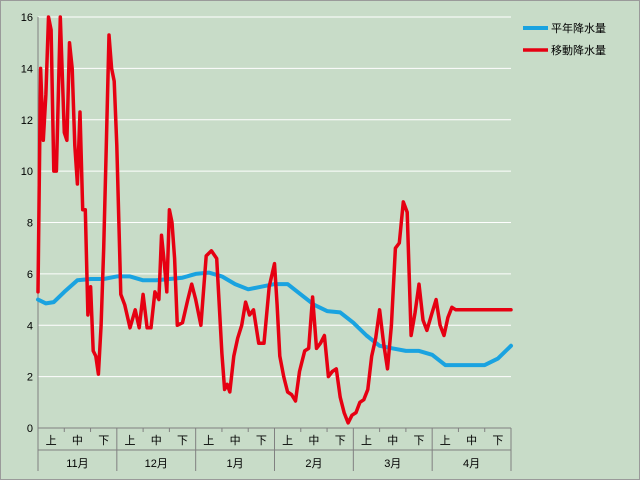 The width and height of the screenshot is (640, 481). Describe the element at coordinates (578, 50) in the screenshot. I see `legend-label: 移動降水量` at that location.